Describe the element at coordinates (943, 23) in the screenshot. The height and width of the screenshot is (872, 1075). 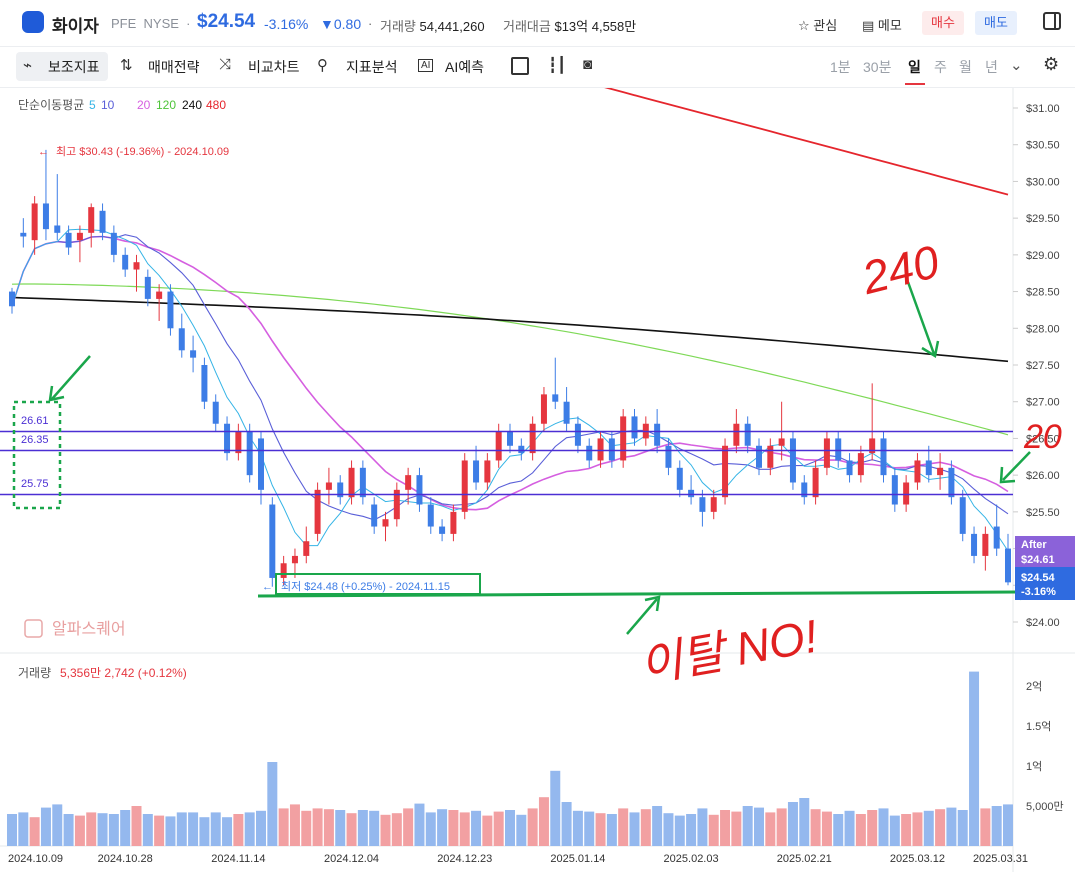
I see `buy-button: 매수` at that location.